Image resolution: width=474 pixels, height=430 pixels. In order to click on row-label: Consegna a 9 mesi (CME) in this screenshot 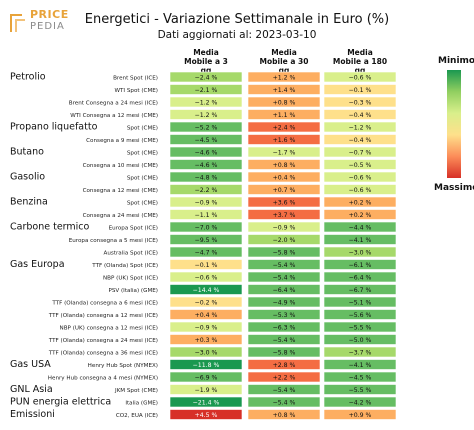, I will do `click(122, 141)`.